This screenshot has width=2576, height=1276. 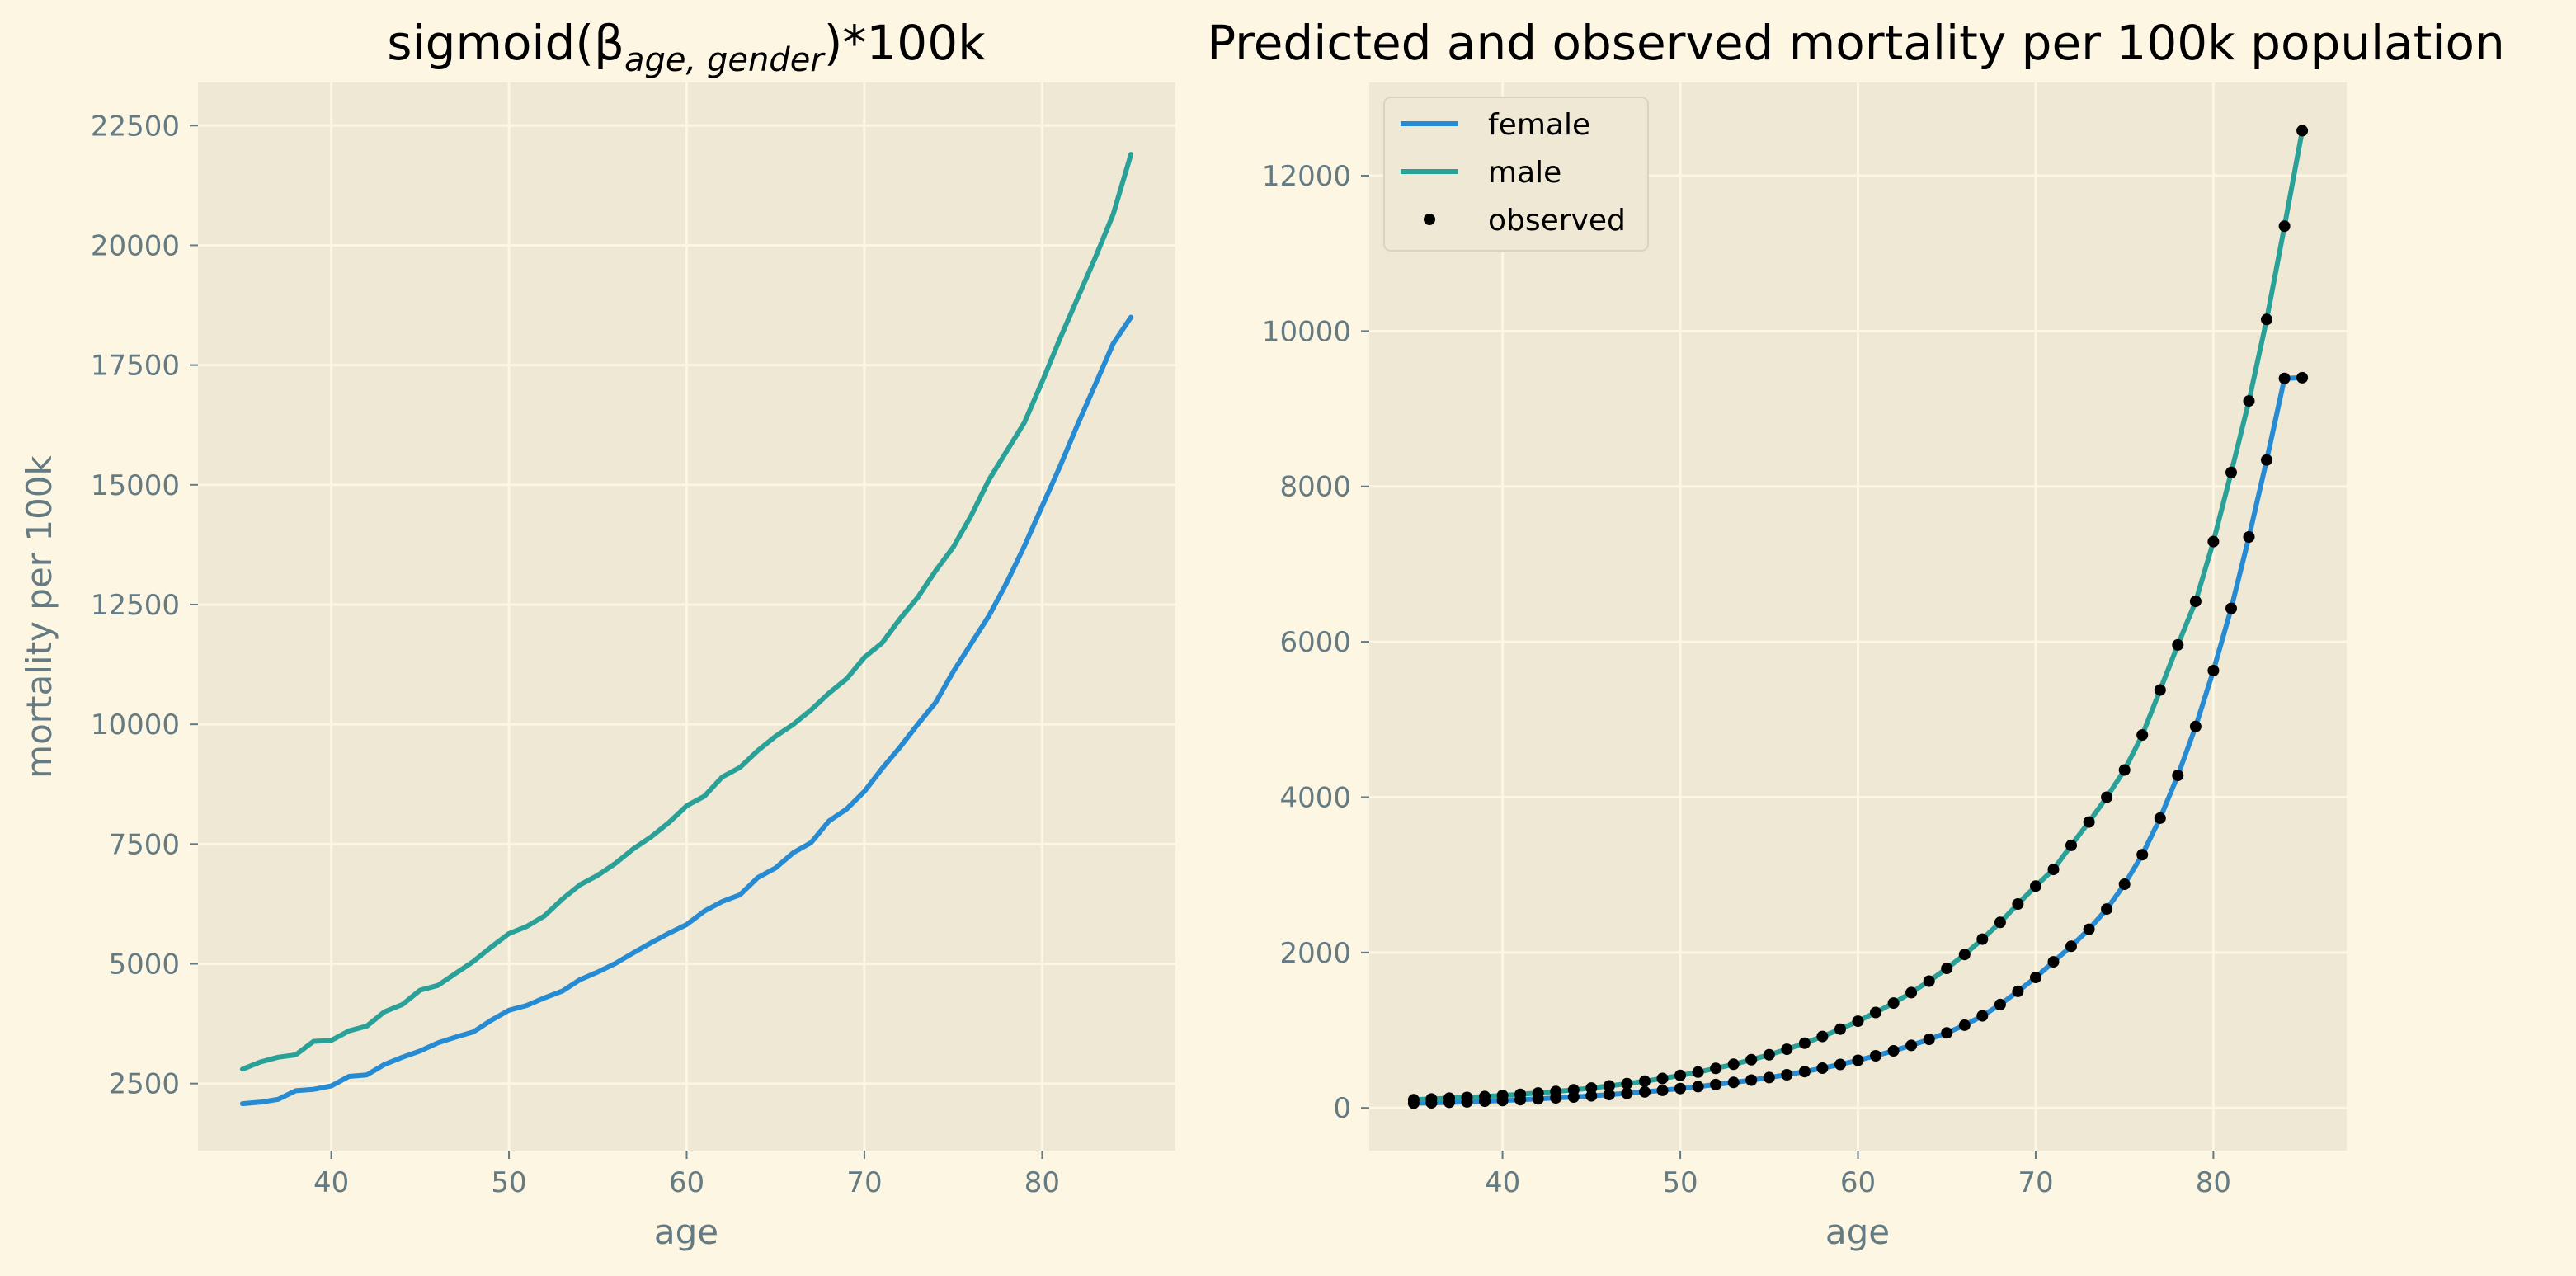 I want to click on right-y-tick-label: 10000, so click(x=1306, y=331).